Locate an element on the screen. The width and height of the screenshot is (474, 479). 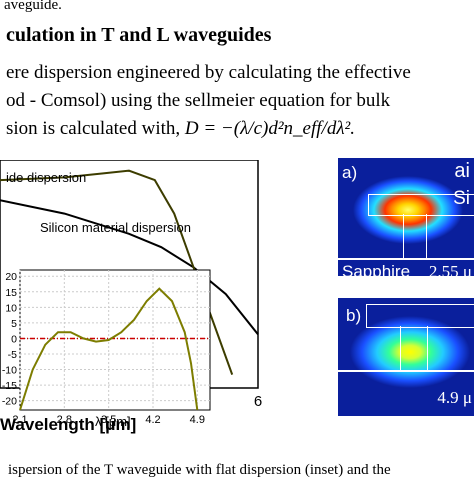
inset-y-tick-label: 15 is located at coordinates (11, 293).